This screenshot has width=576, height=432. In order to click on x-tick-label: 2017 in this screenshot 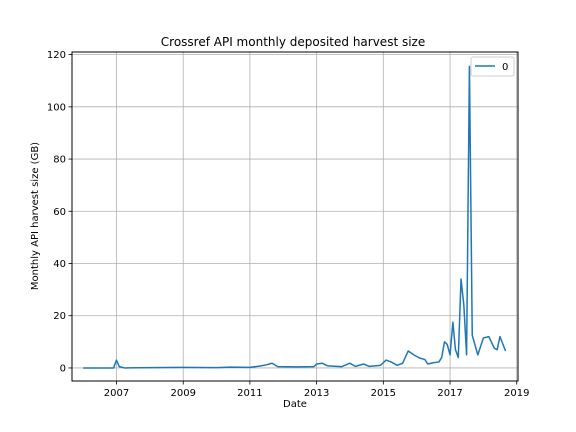, I will do `click(449, 393)`.